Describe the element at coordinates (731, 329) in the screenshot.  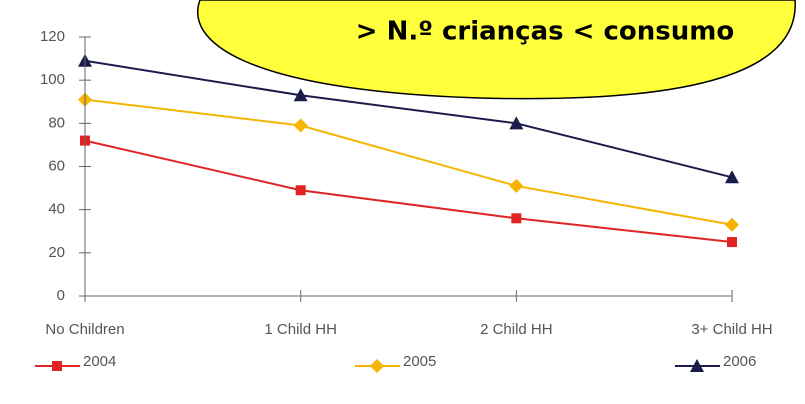
I see `x-tick-label: 3+ Child HH` at that location.